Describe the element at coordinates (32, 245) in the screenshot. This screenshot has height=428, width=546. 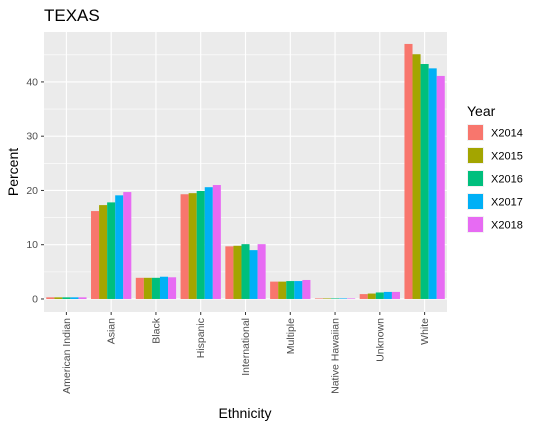
I see `y-tick-label: 10` at that location.